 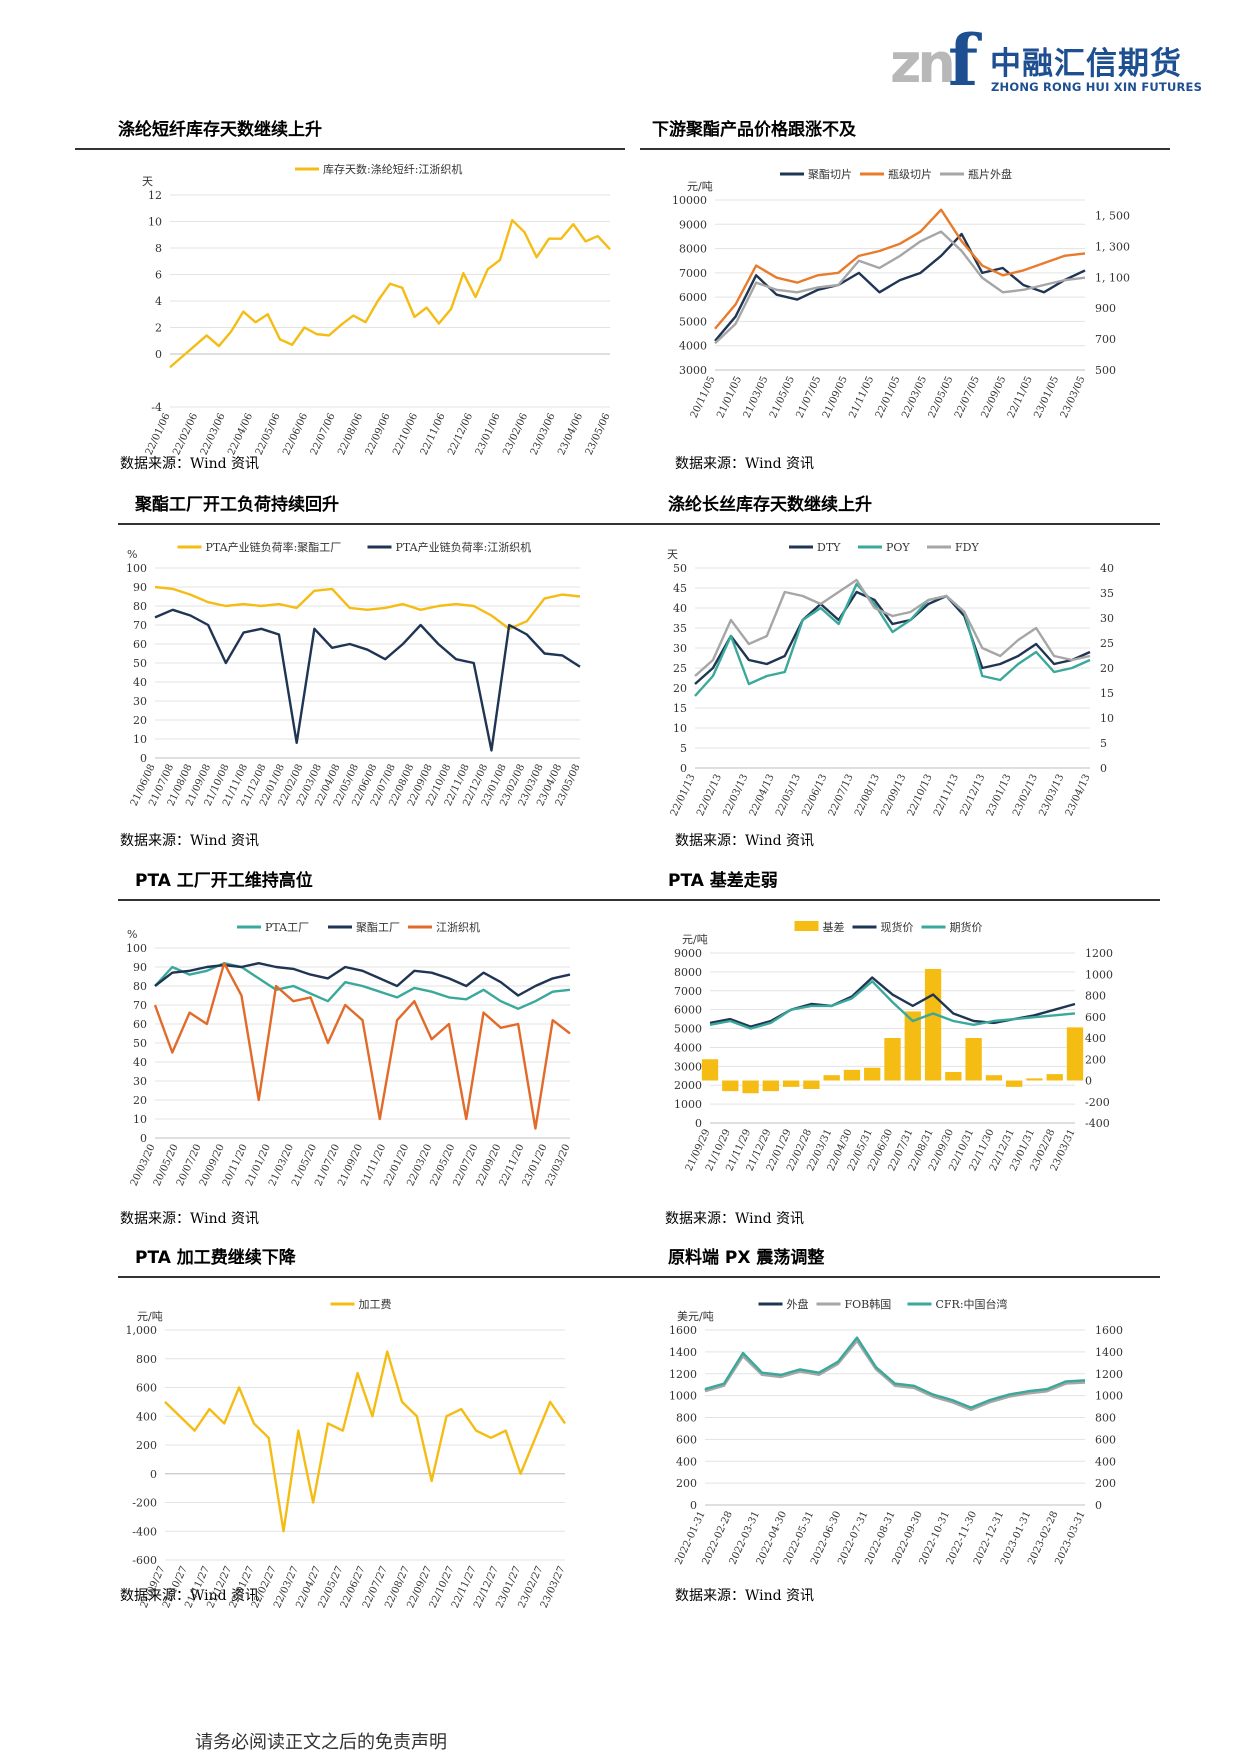 What do you see at coordinates (287, 927) in the screenshot?
I see `legend-label: PTA工厂` at bounding box center [287, 927].